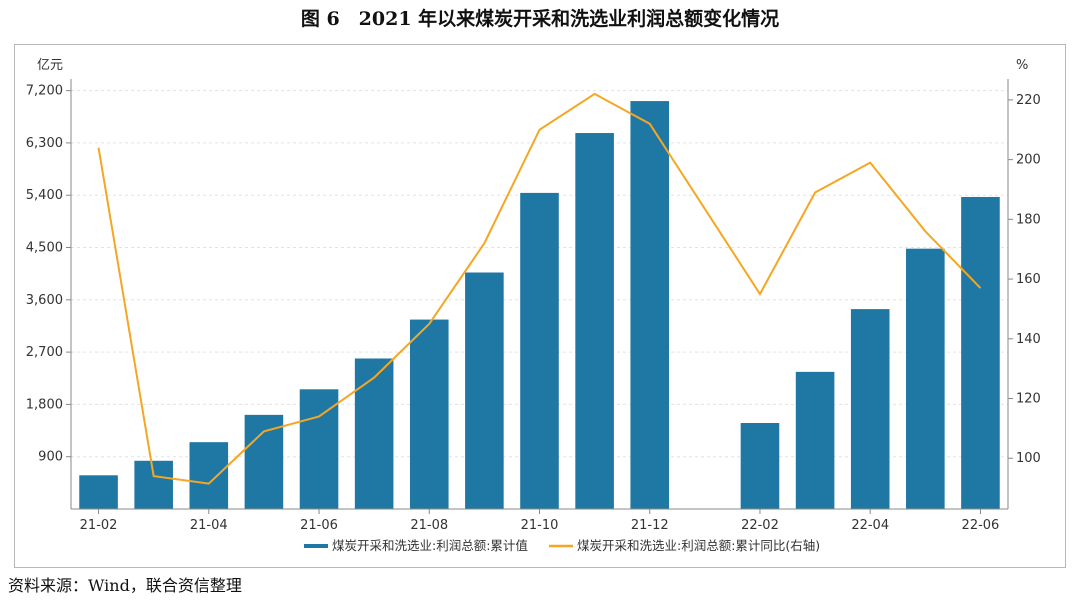 The width and height of the screenshot is (1080, 601). Describe the element at coordinates (1028, 339) in the screenshot. I see `y-right-tick-label: 140` at that location.